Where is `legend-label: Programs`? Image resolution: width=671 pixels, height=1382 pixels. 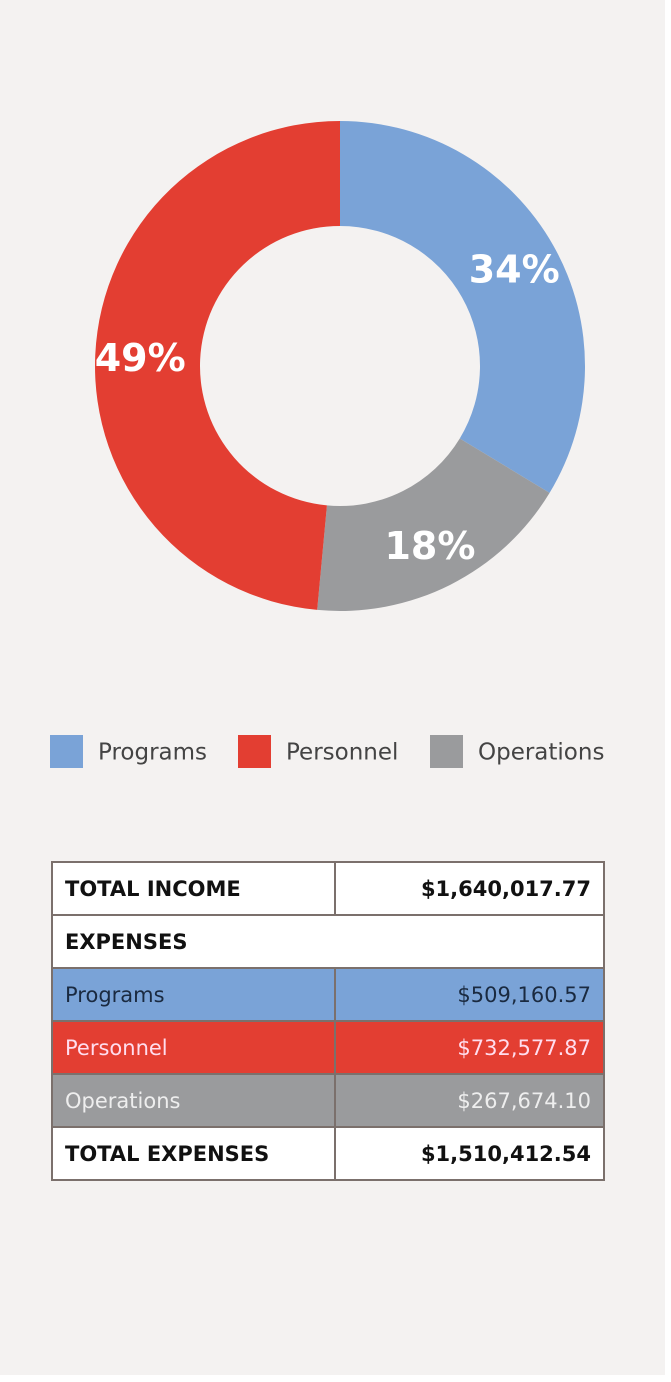
legend-label: Programs is located at coordinates (152, 753).